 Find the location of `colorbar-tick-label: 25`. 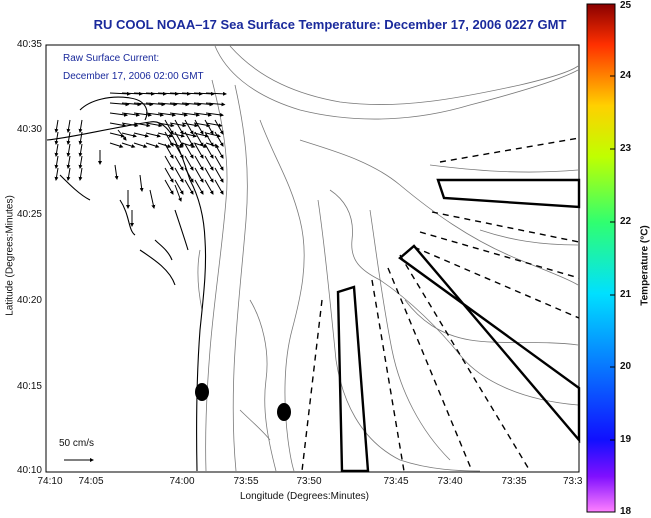

colorbar-tick-label: 25 is located at coordinates (626, 5).